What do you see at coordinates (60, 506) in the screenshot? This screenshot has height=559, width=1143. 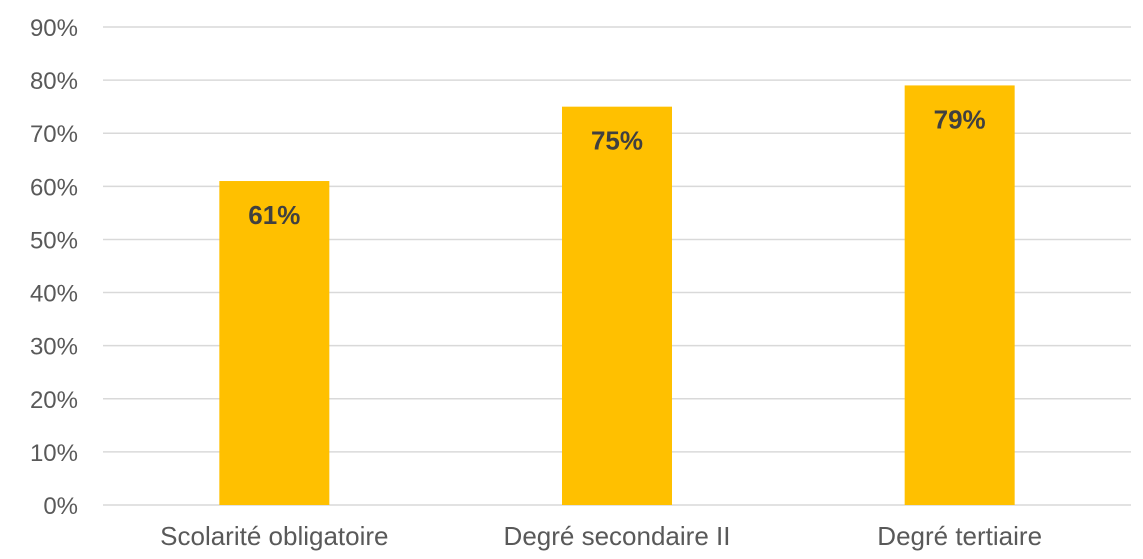 I see `y-tick-label: 0%` at bounding box center [60, 506].